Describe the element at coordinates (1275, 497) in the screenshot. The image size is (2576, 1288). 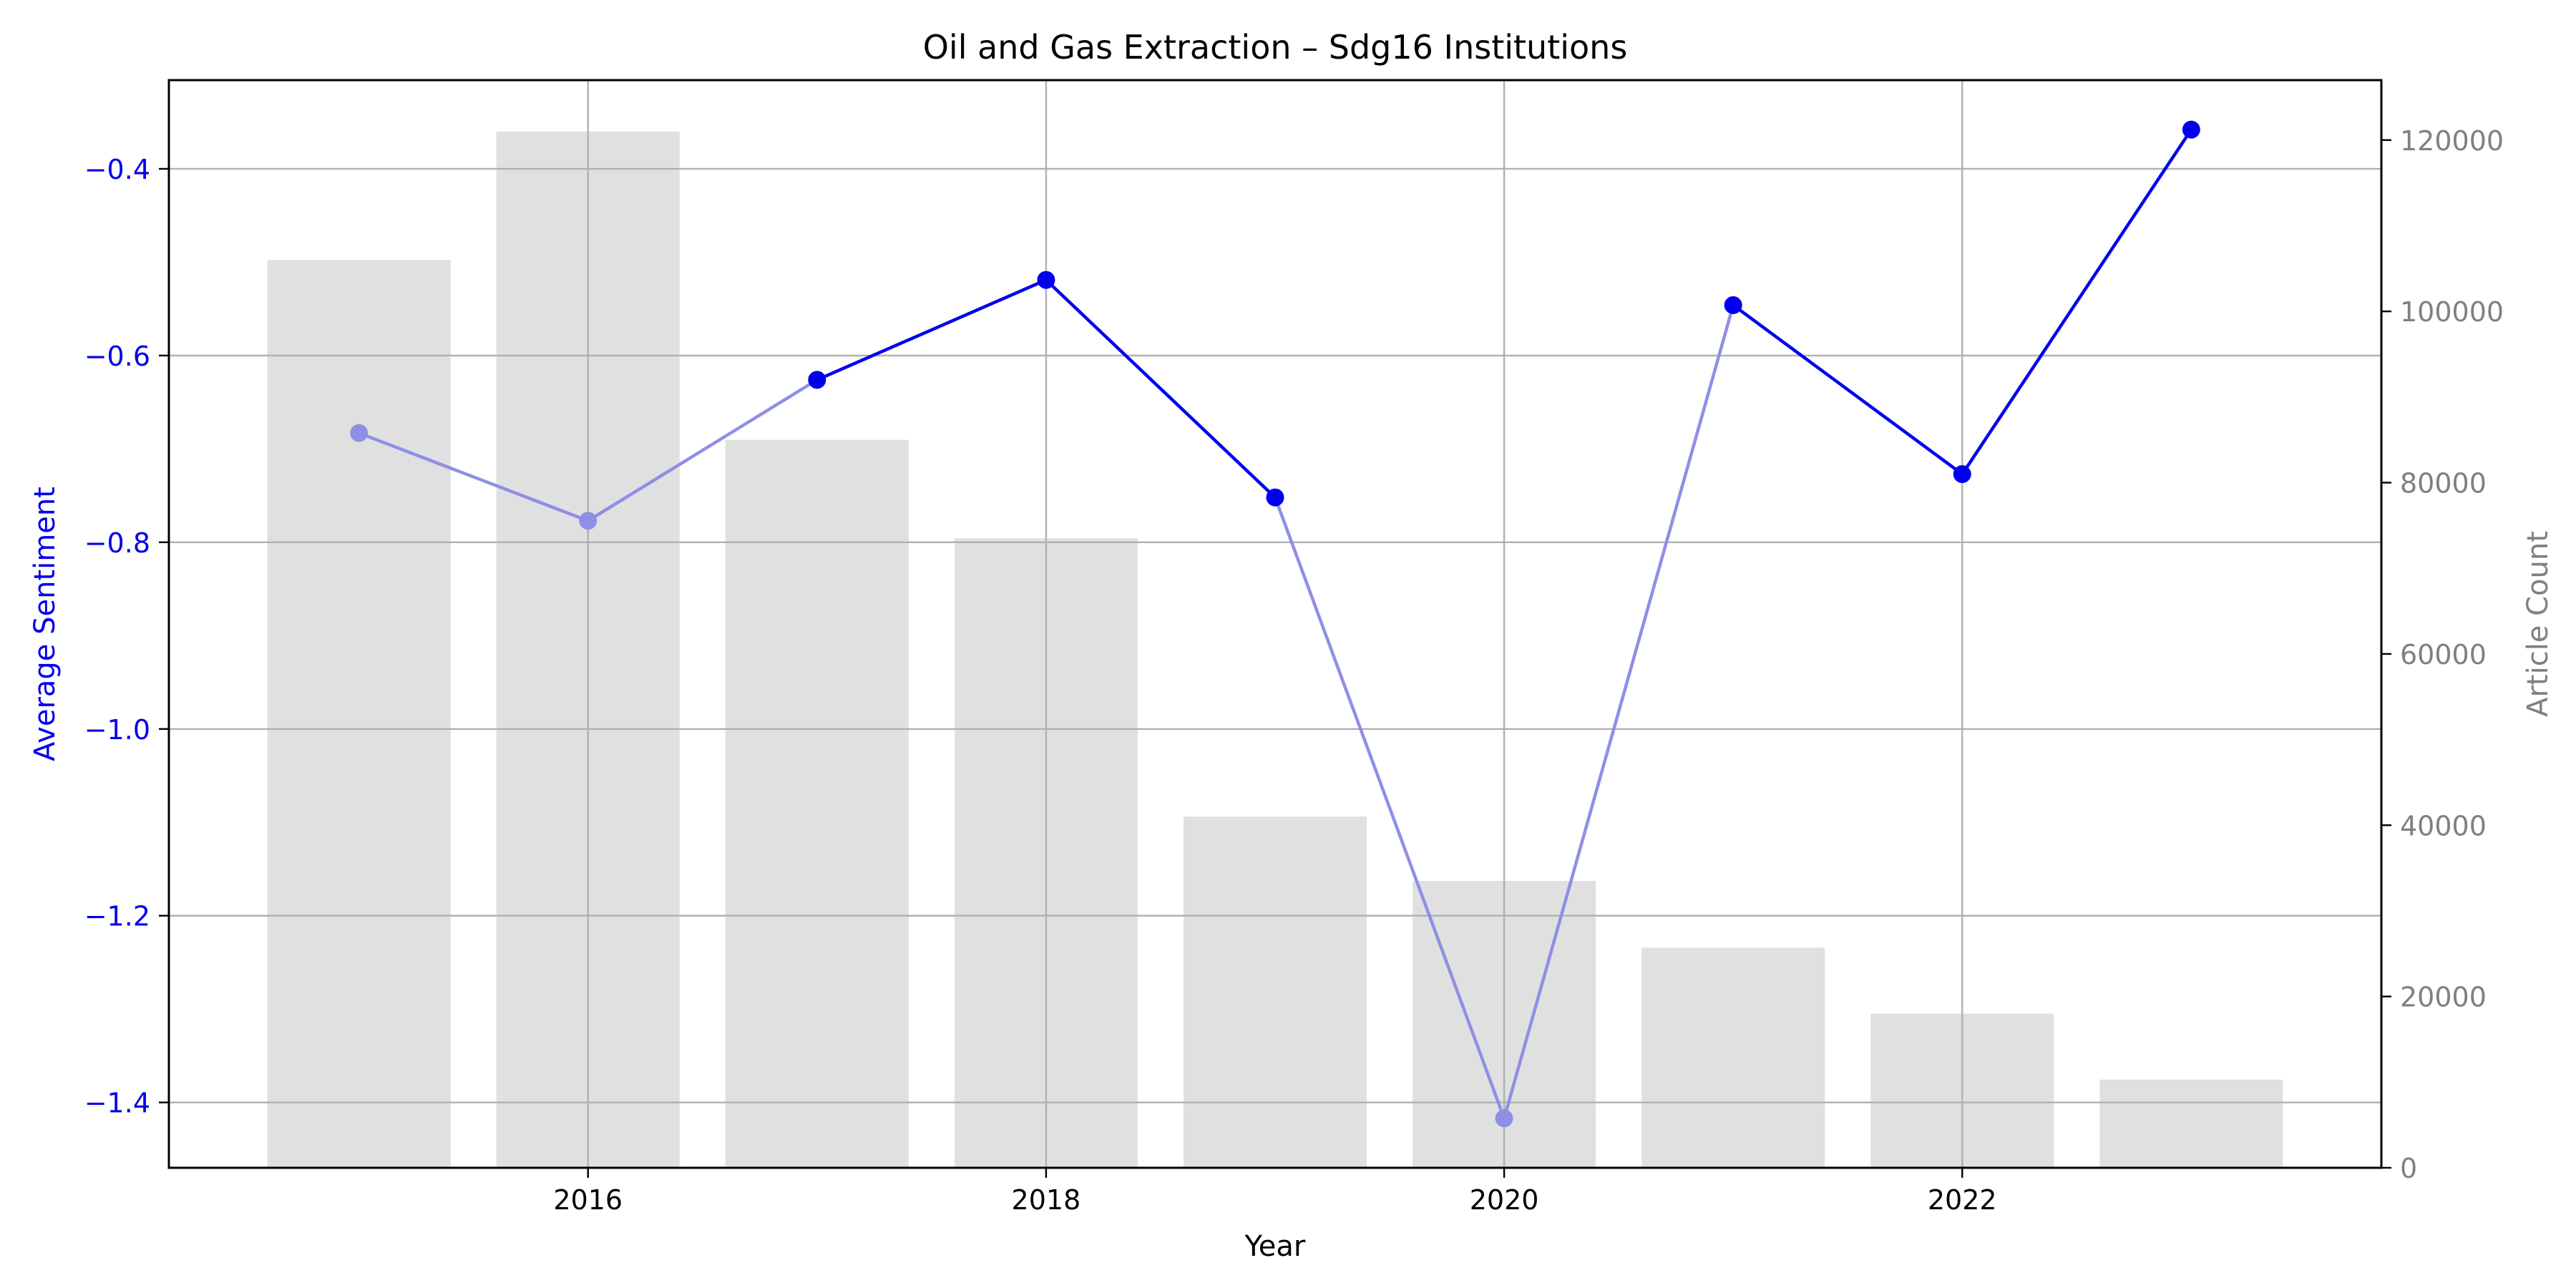
I see `line-point-2019` at that location.